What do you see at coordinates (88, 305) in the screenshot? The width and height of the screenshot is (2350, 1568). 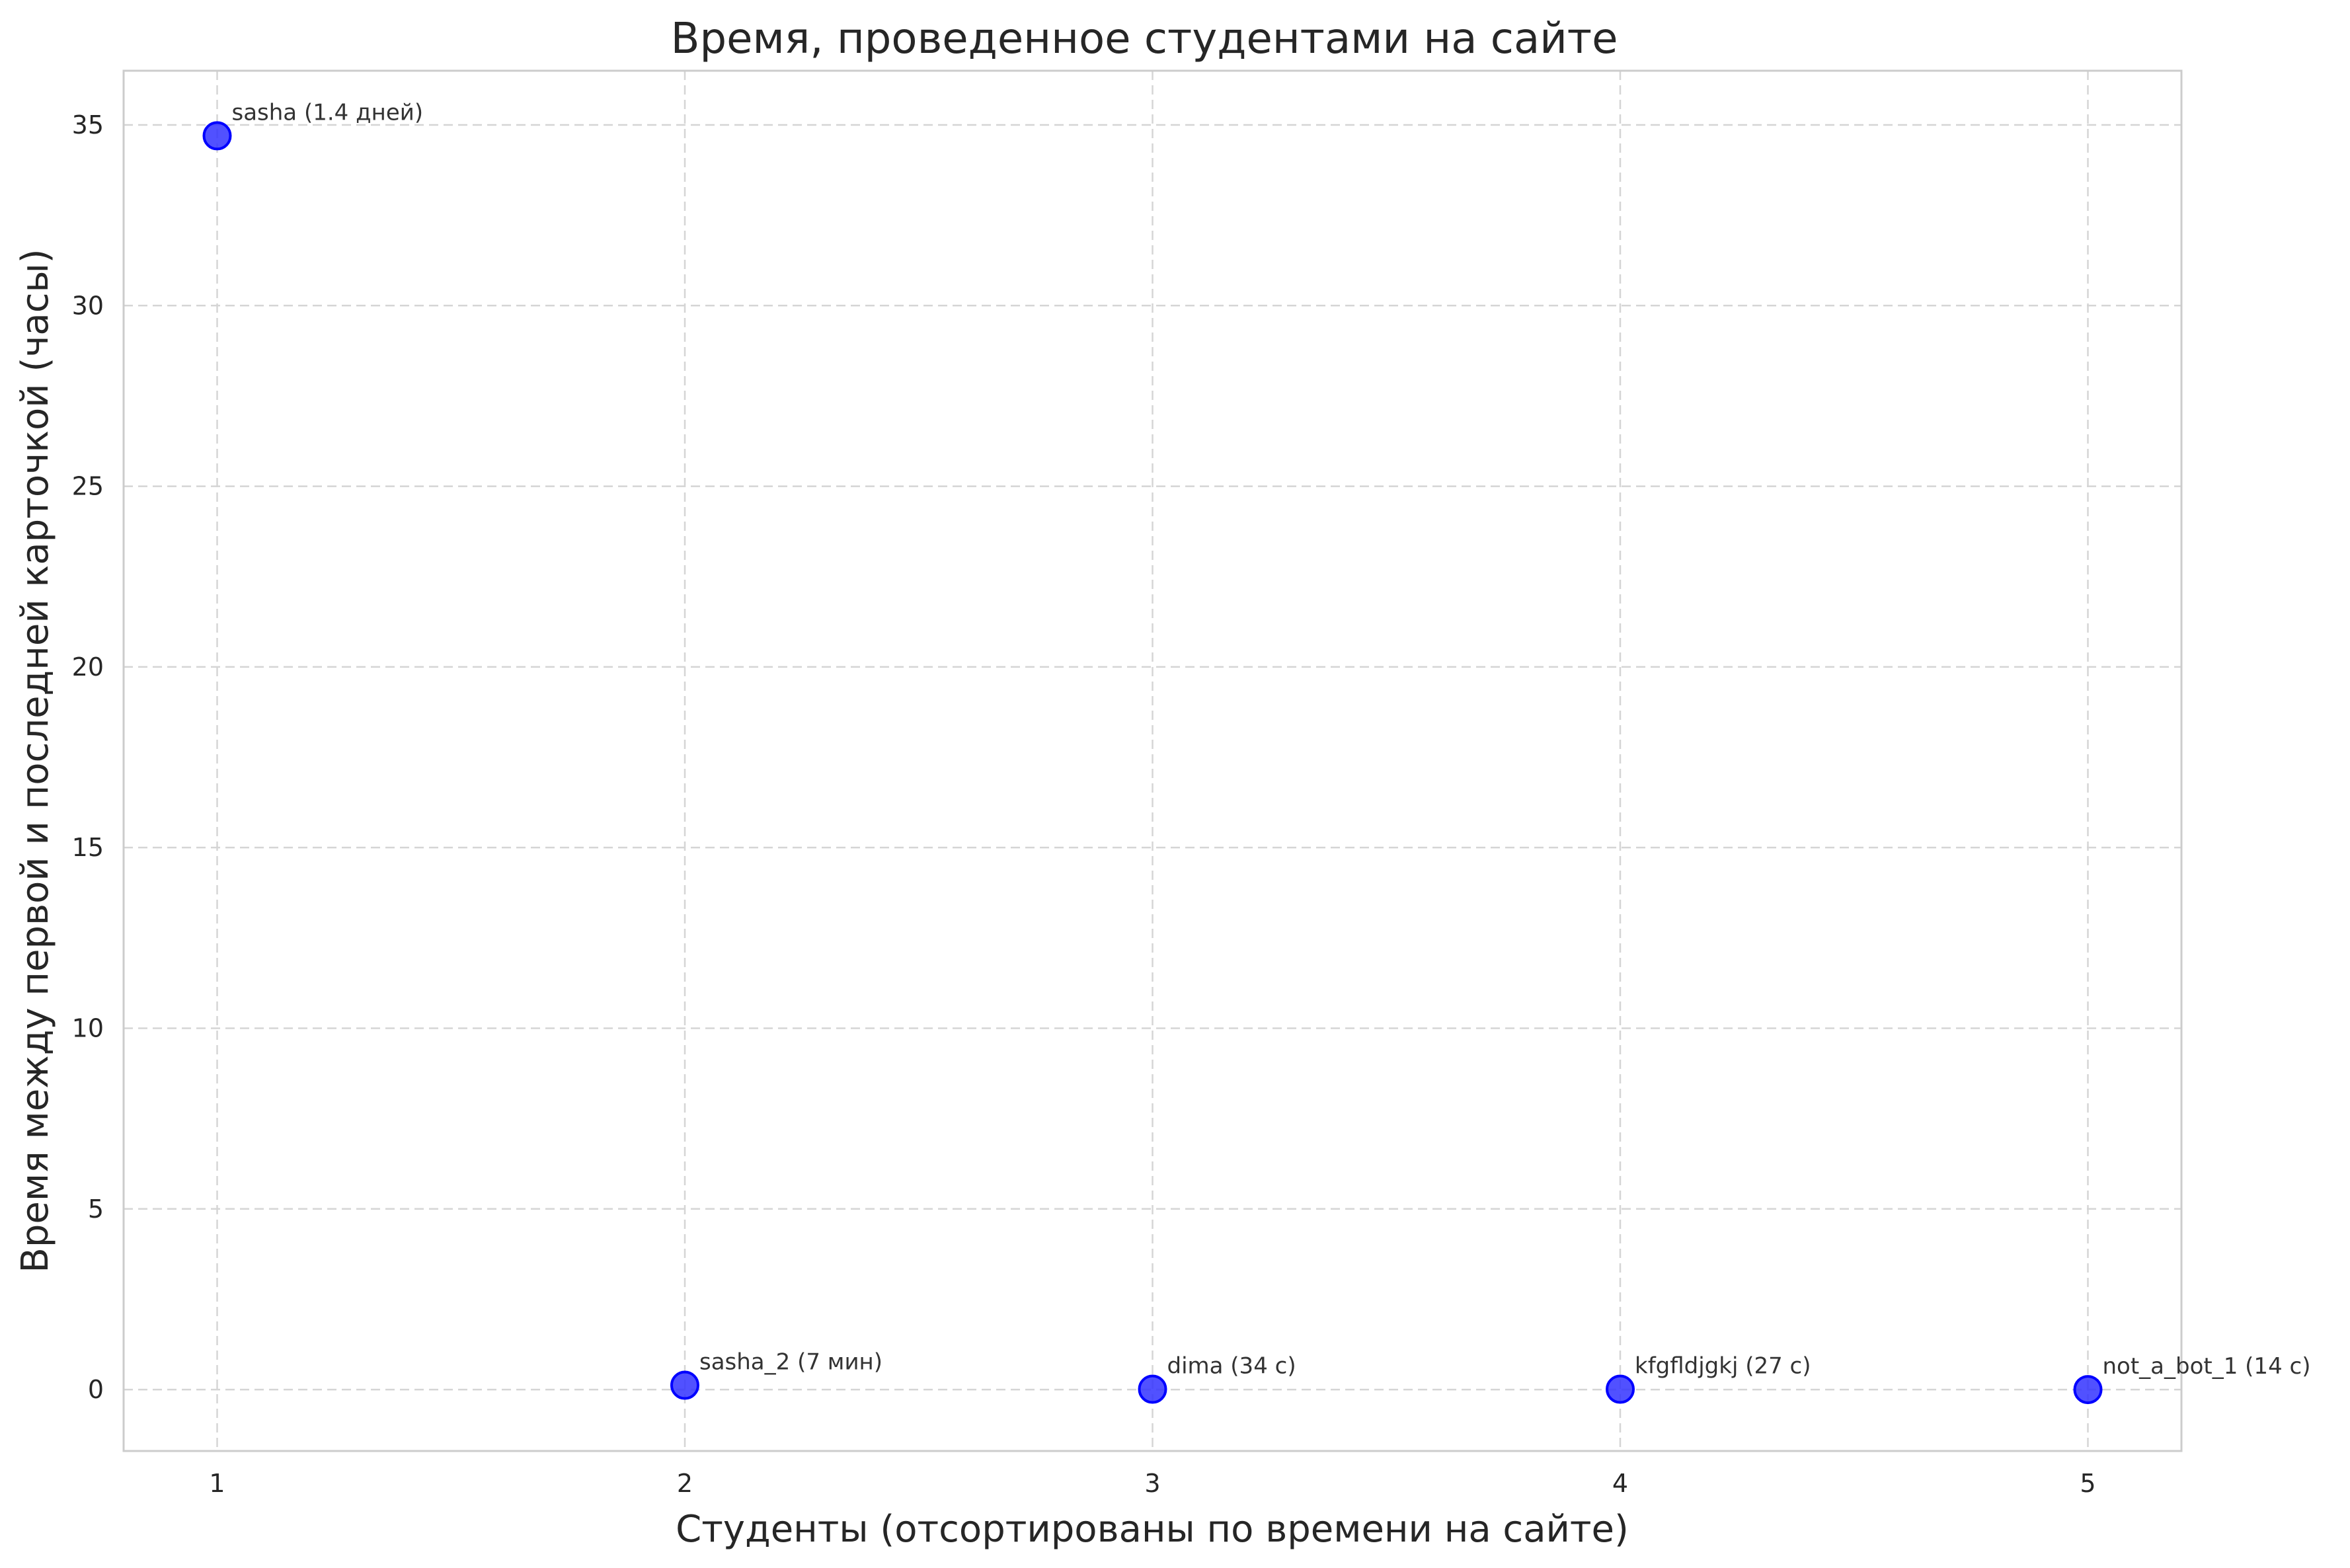 I see `y-tick-label: 30` at bounding box center [88, 305].